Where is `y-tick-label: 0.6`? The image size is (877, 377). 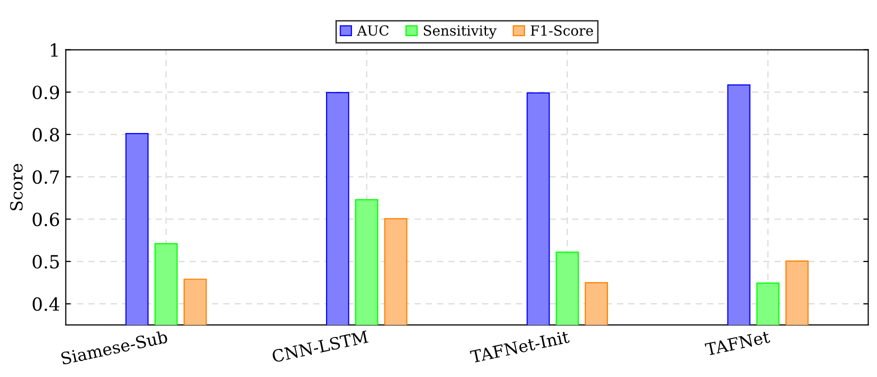
y-tick-label: 0.6 is located at coordinates (46, 219).